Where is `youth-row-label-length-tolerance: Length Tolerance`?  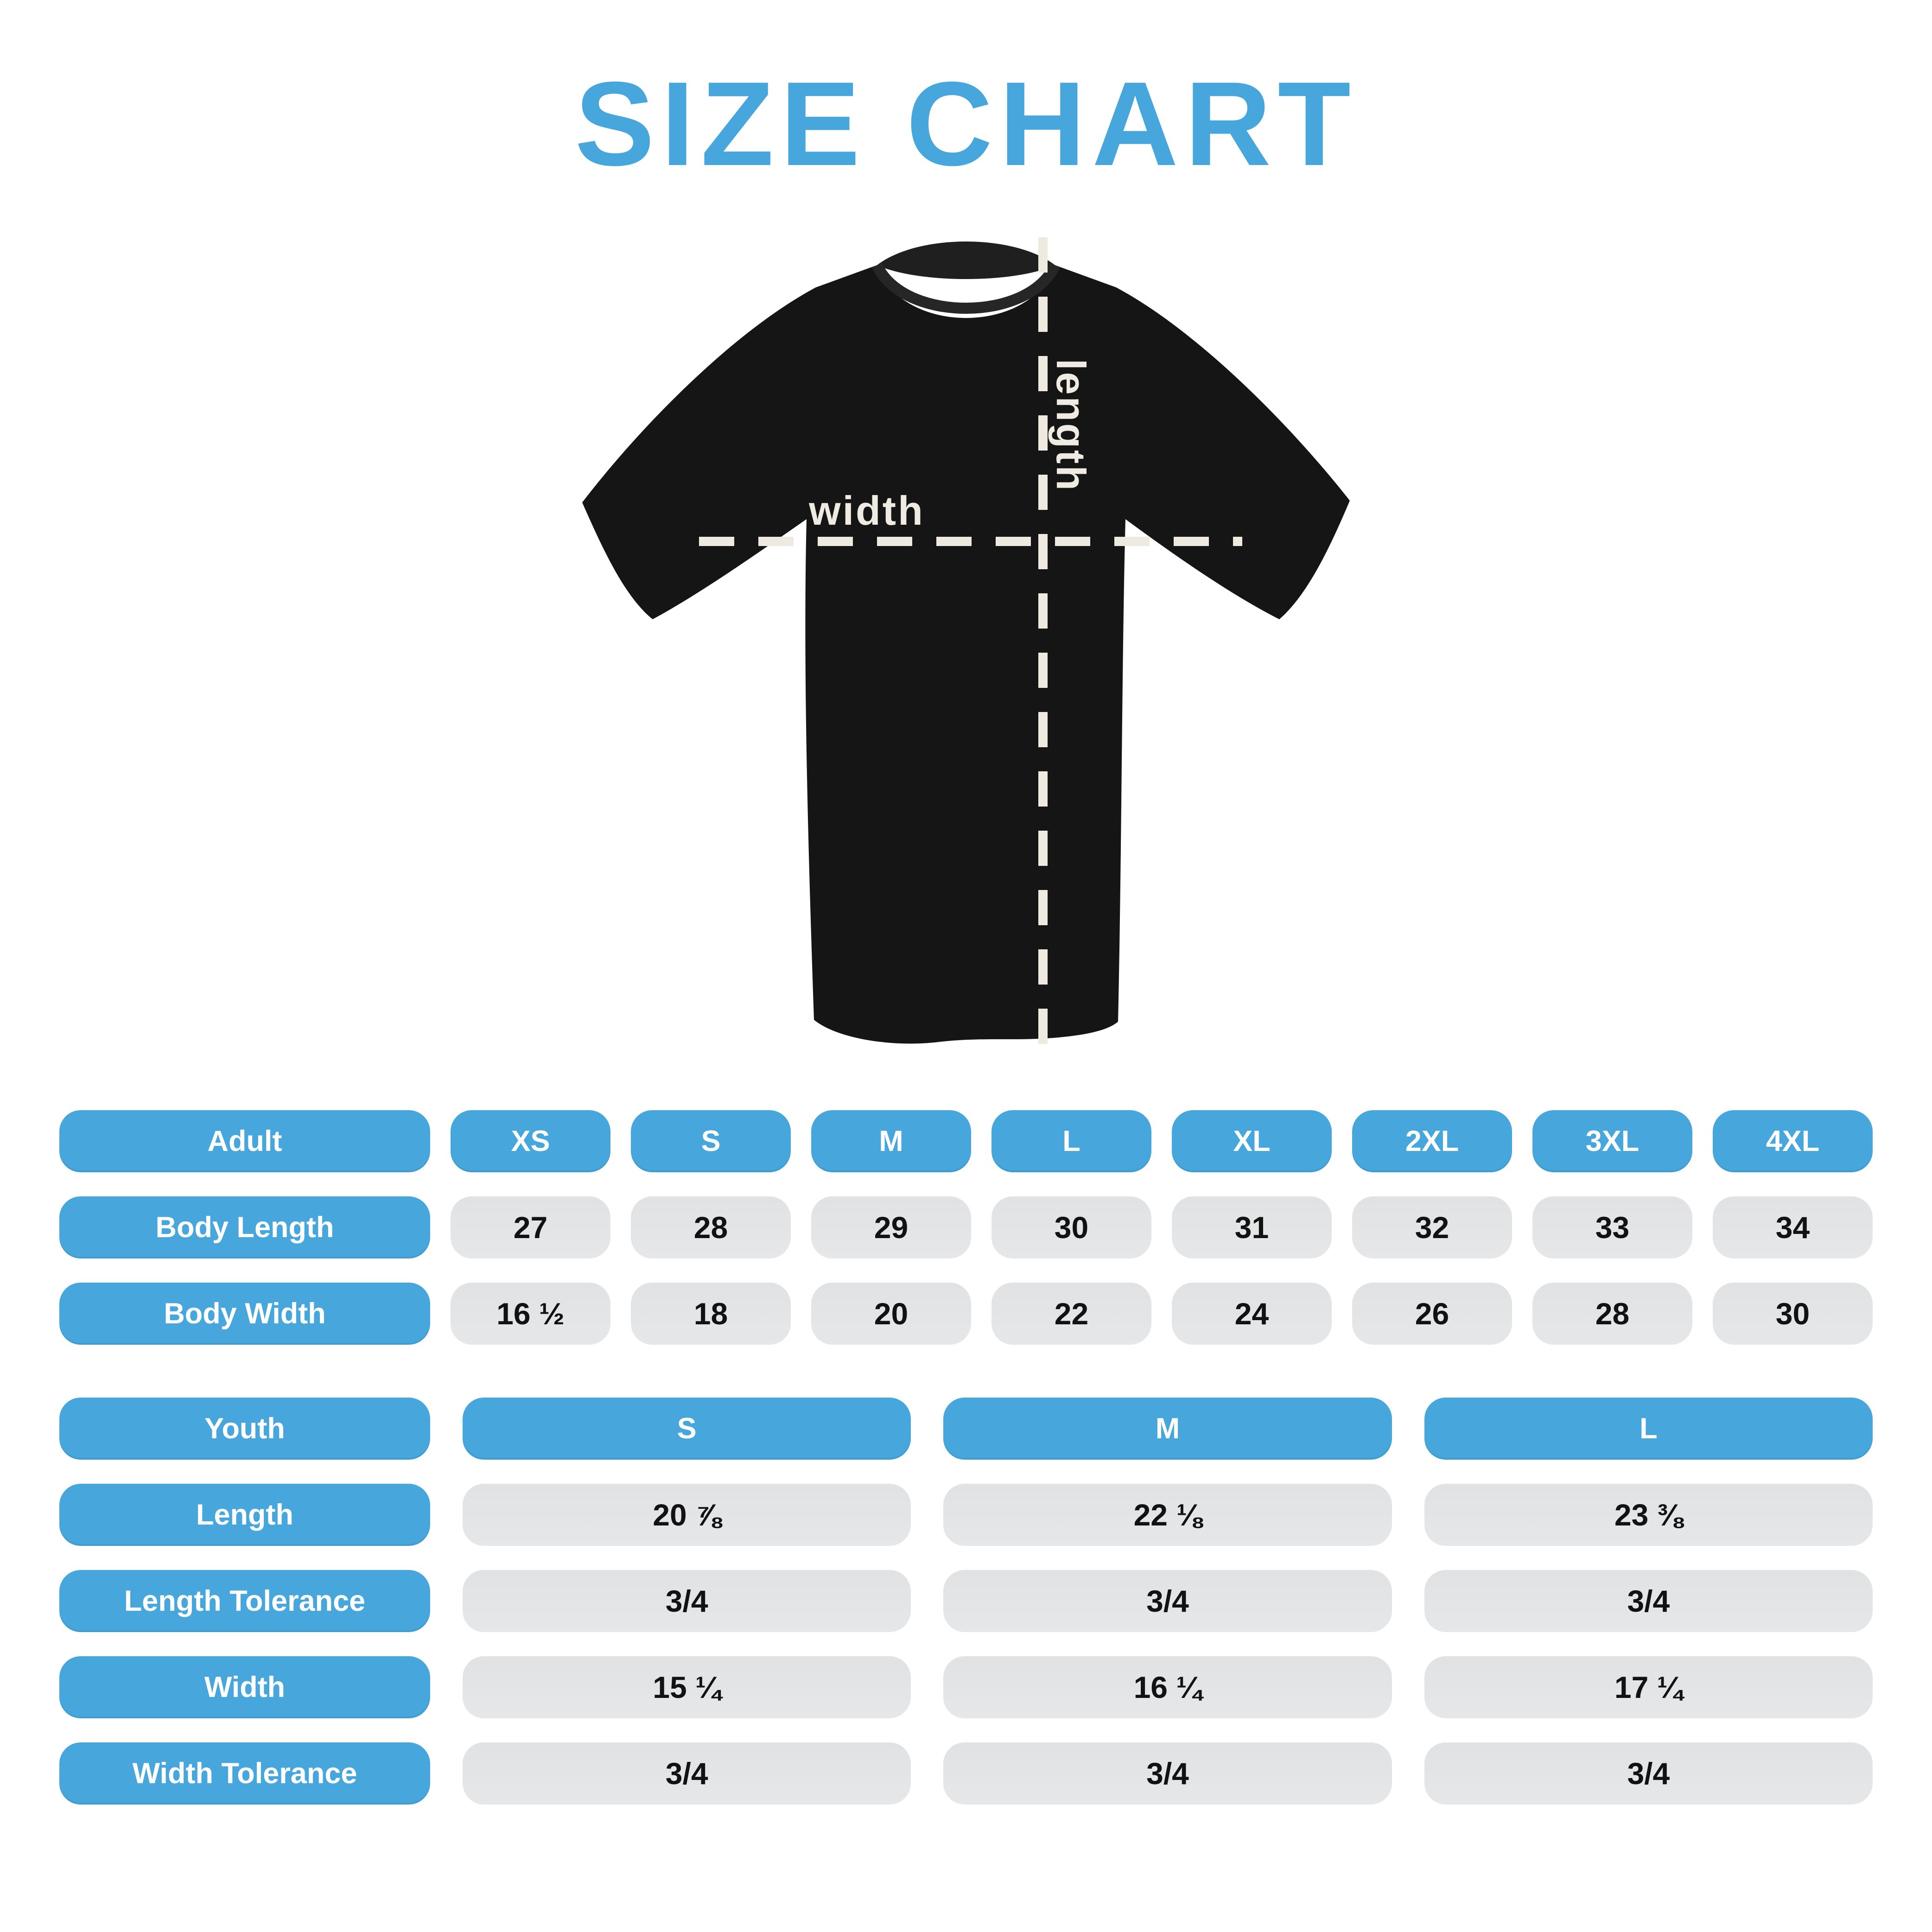 youth-row-label-length-tolerance: Length Tolerance is located at coordinates (244, 1601).